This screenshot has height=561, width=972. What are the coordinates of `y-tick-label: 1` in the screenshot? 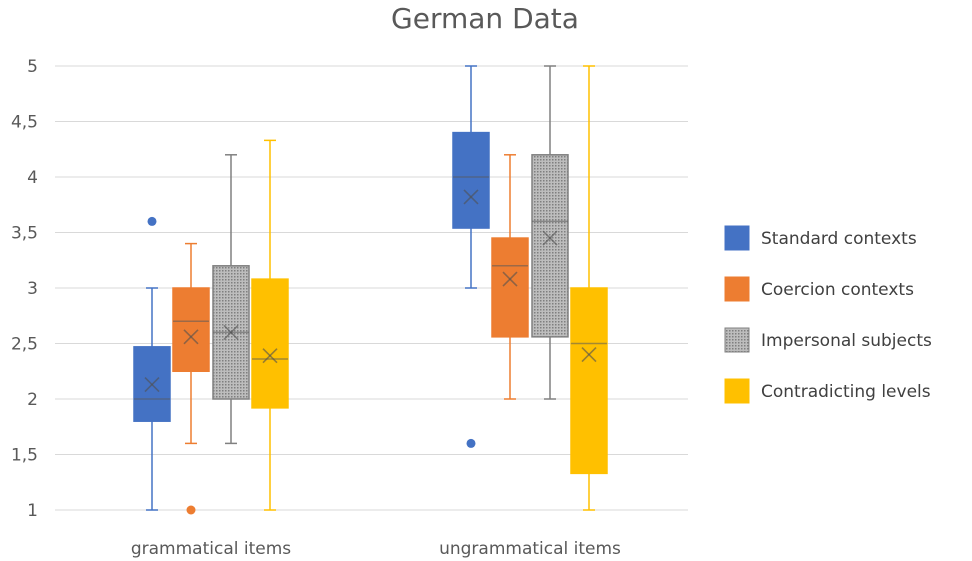 It's located at (32, 511).